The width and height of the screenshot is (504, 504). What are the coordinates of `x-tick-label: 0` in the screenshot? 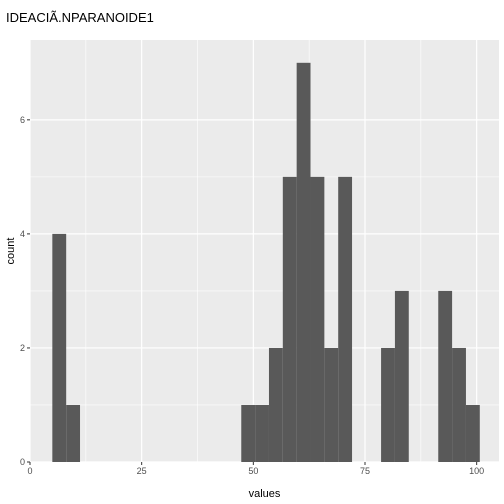 It's located at (29, 471).